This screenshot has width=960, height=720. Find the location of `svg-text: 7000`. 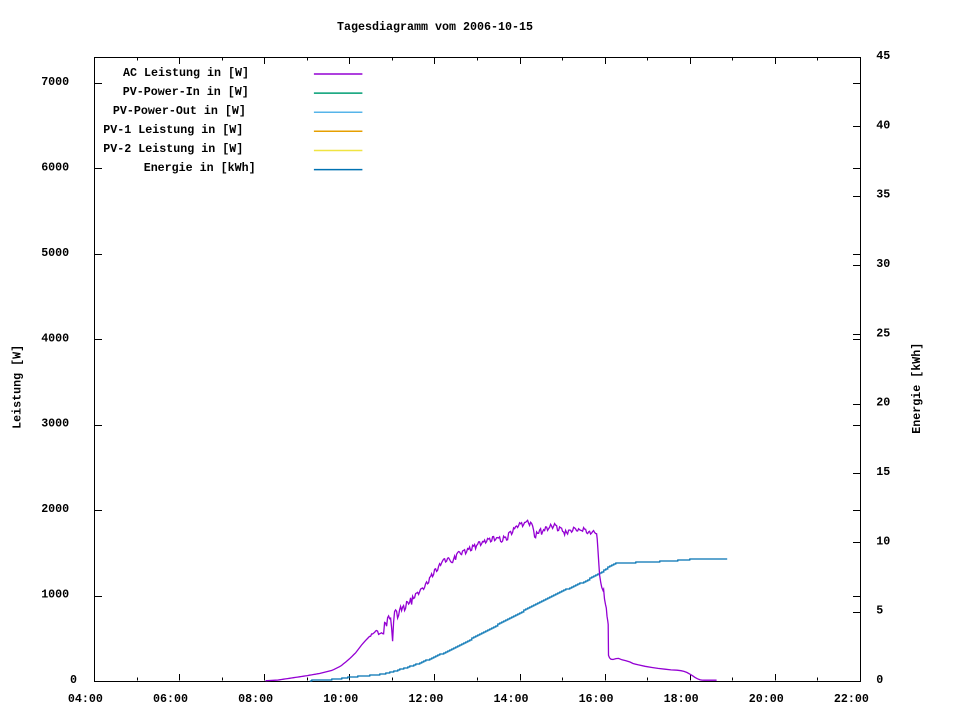

svg-text: 7000 is located at coordinates (55, 82).